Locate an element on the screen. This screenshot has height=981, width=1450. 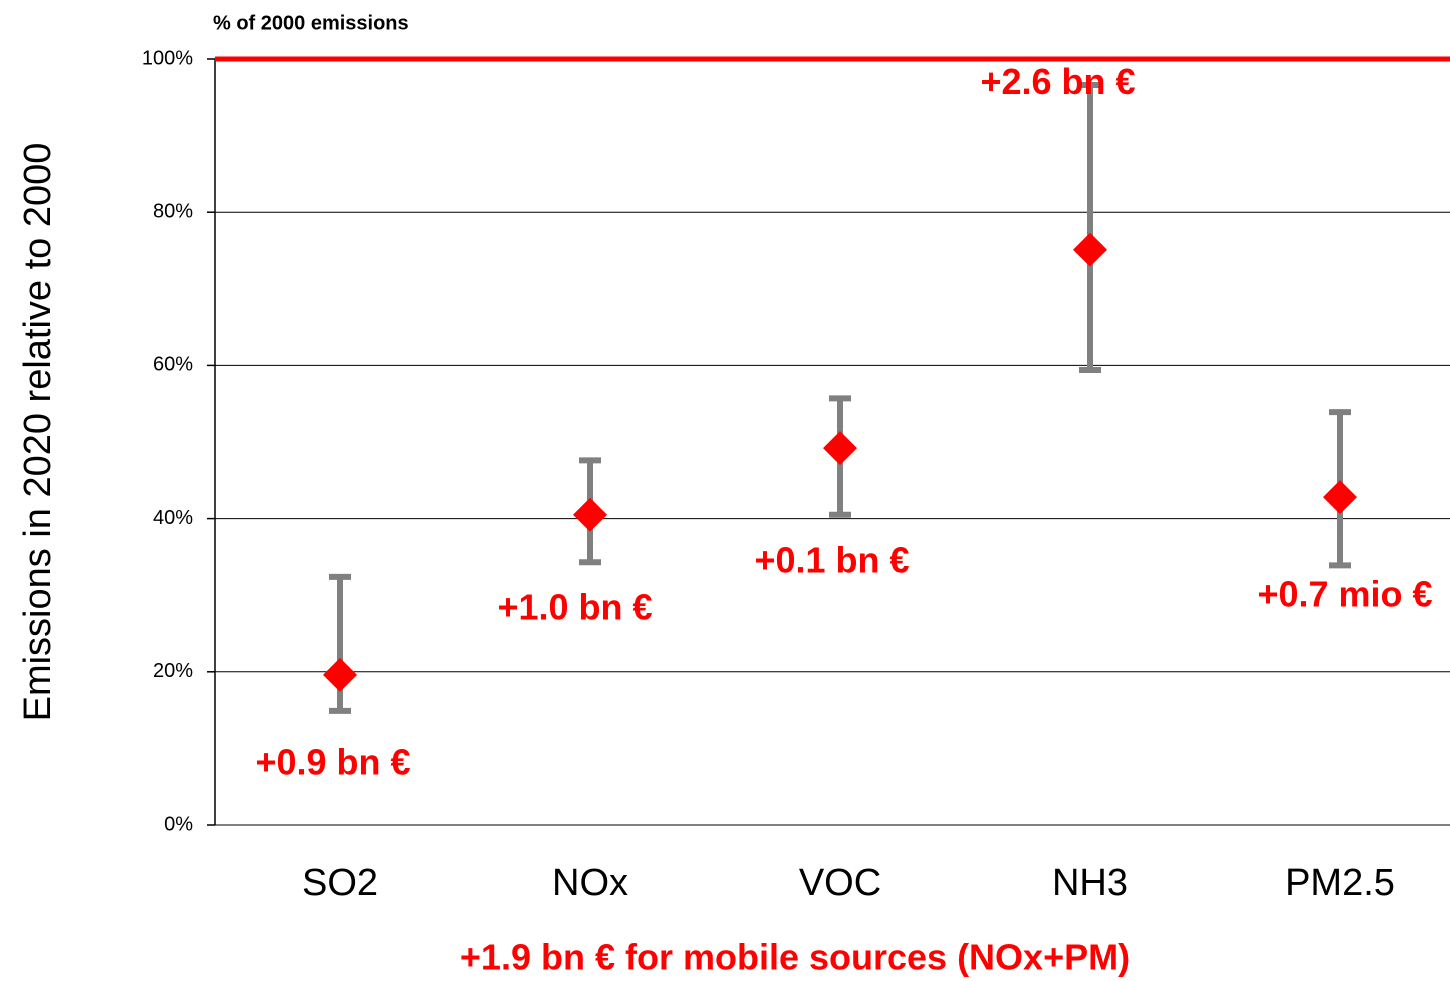
x-tick-label: NH3 is located at coordinates (1090, 883).